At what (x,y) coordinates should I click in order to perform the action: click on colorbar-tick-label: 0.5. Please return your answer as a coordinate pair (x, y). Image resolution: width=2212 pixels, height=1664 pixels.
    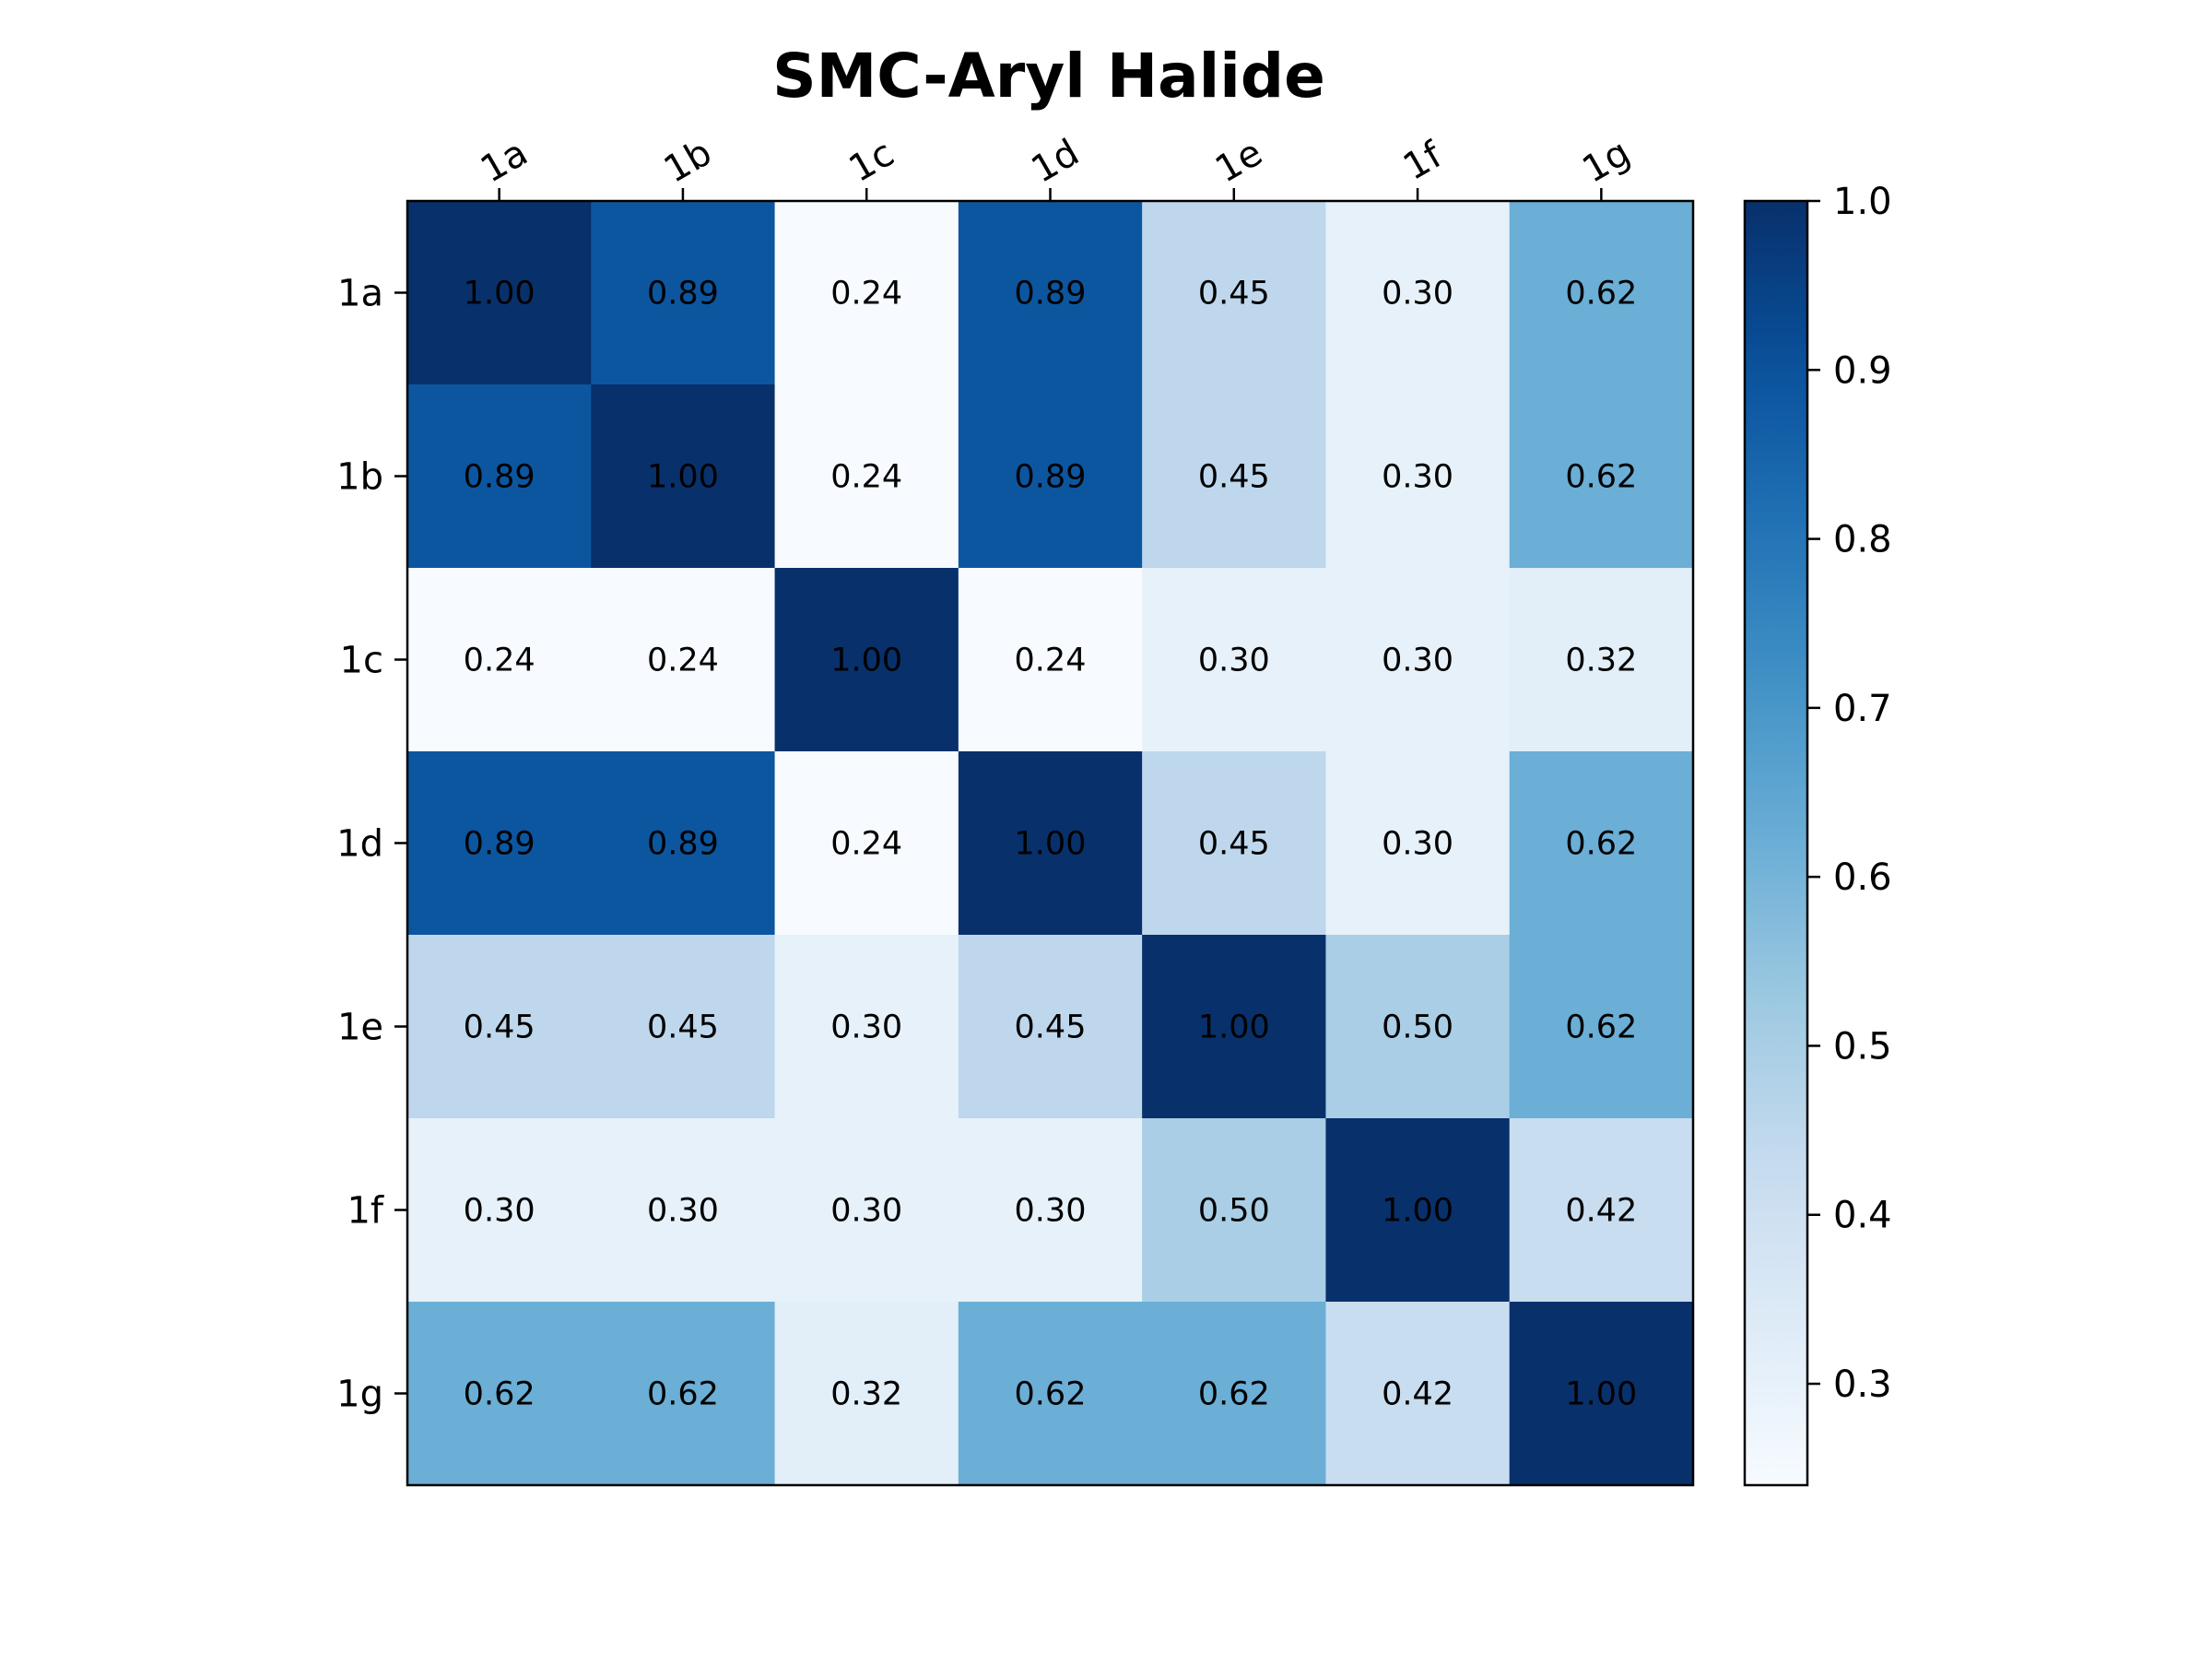
    Looking at the image, I should click on (1862, 1046).